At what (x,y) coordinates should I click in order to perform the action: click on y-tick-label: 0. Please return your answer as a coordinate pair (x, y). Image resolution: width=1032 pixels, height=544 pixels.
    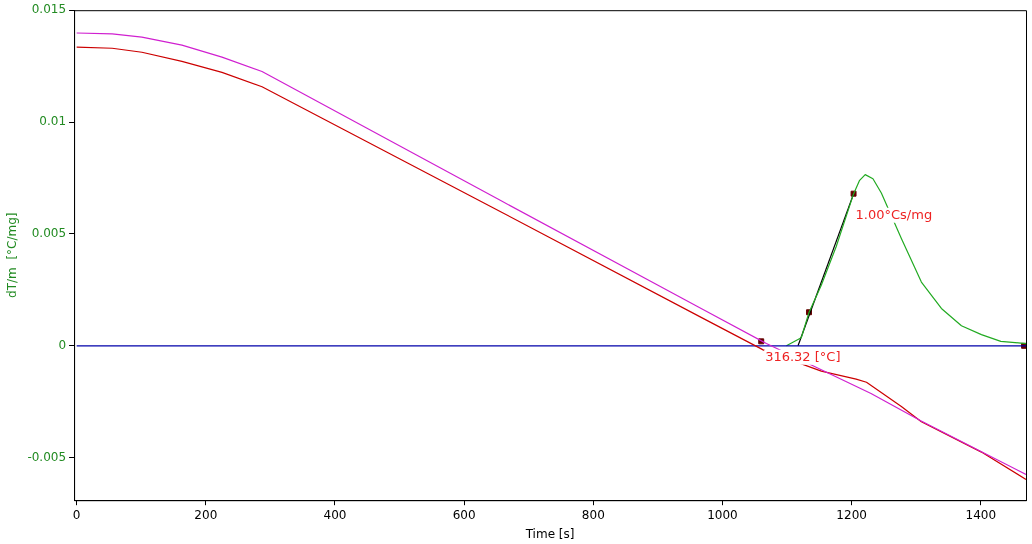
    Looking at the image, I should click on (62, 344).